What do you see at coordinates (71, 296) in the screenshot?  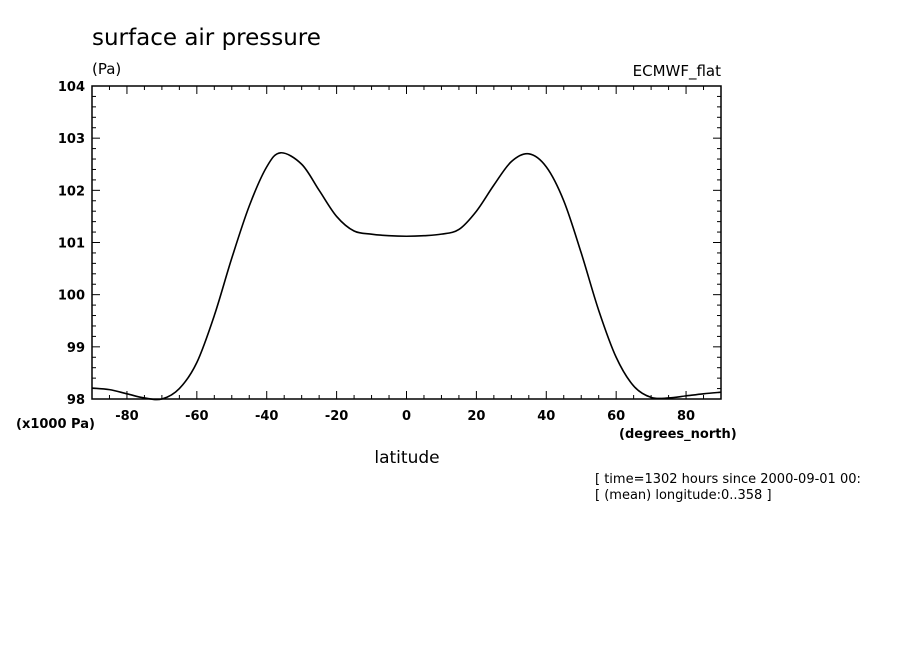 I see `y-tick-label: 100` at bounding box center [71, 296].